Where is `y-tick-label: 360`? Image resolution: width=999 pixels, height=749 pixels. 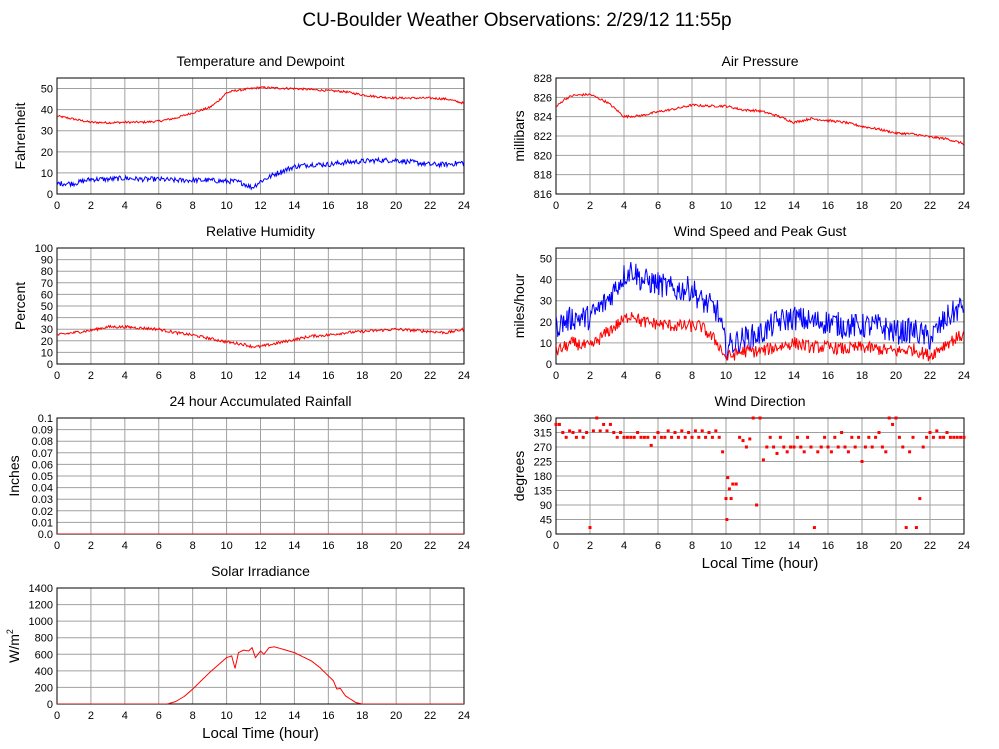
y-tick-label: 360 is located at coordinates (543, 419).